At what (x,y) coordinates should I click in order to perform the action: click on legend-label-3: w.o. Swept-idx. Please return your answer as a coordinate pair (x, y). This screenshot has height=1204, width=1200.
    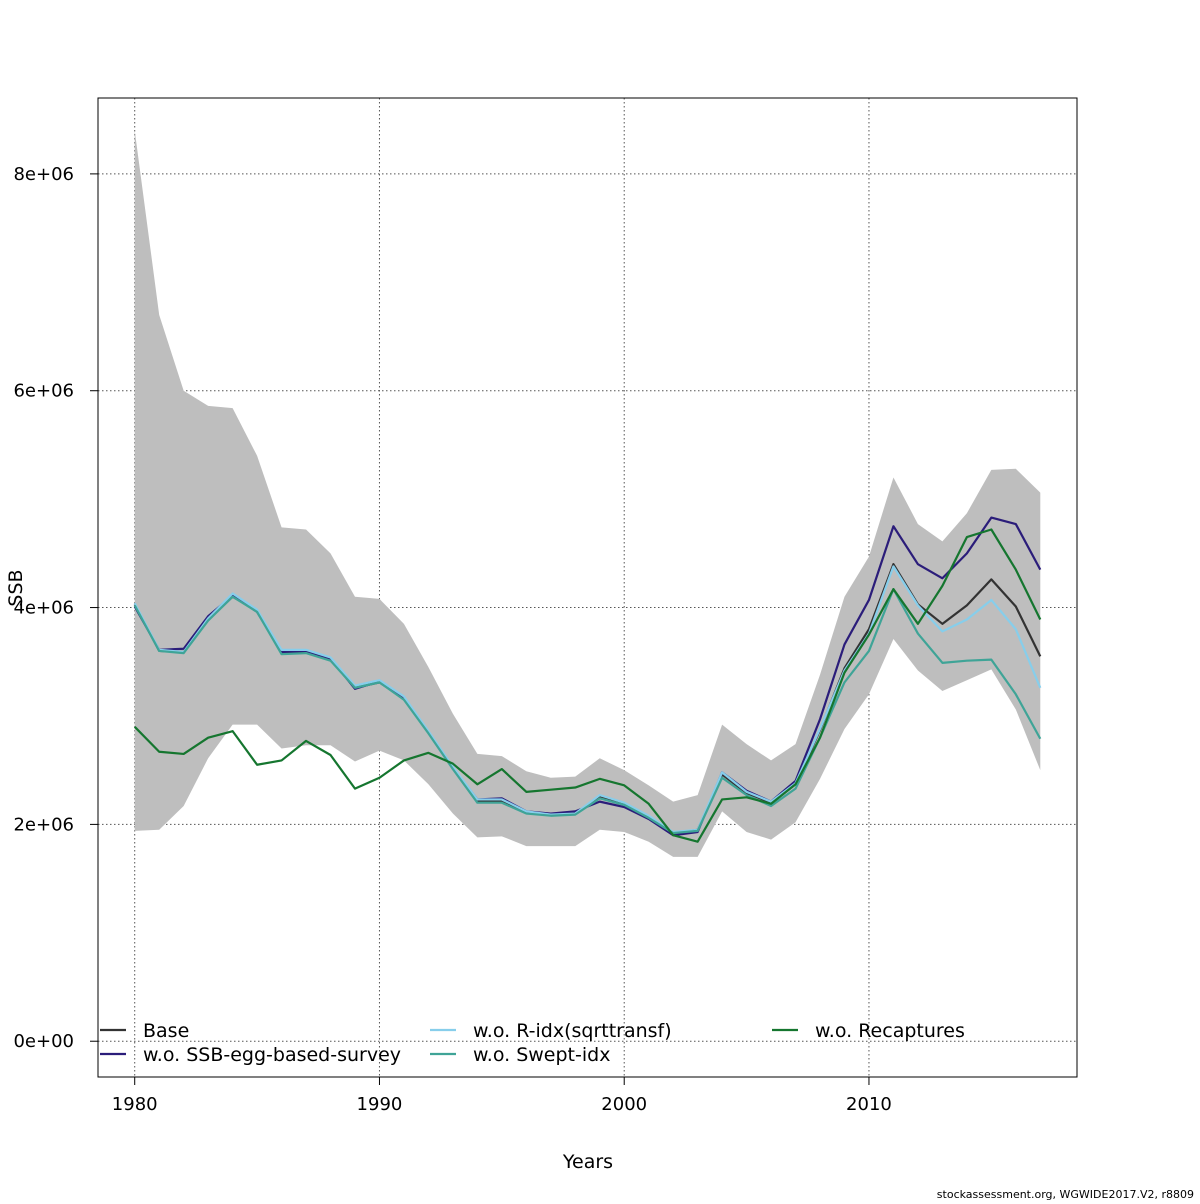
    Looking at the image, I should click on (541, 1055).